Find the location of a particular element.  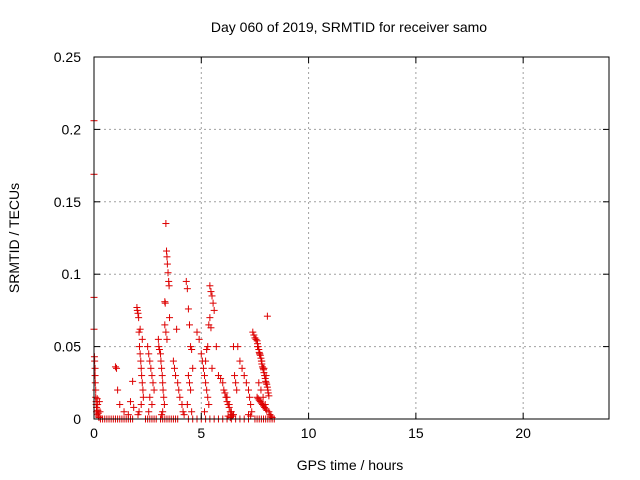

y-tick-label: 0.1 is located at coordinates (72, 274).